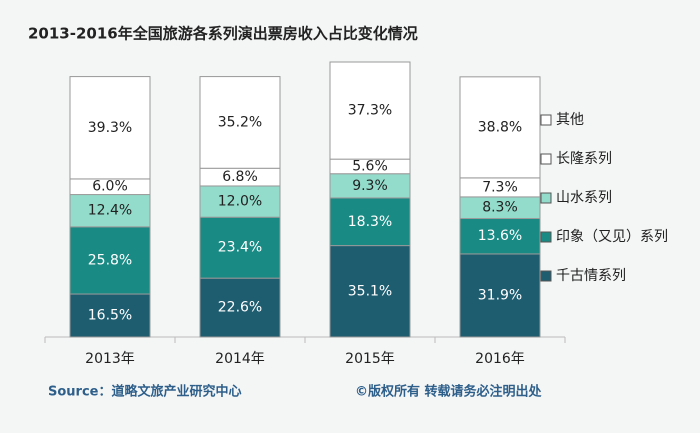  I want to click on data-label: 37.3%, so click(370, 111).